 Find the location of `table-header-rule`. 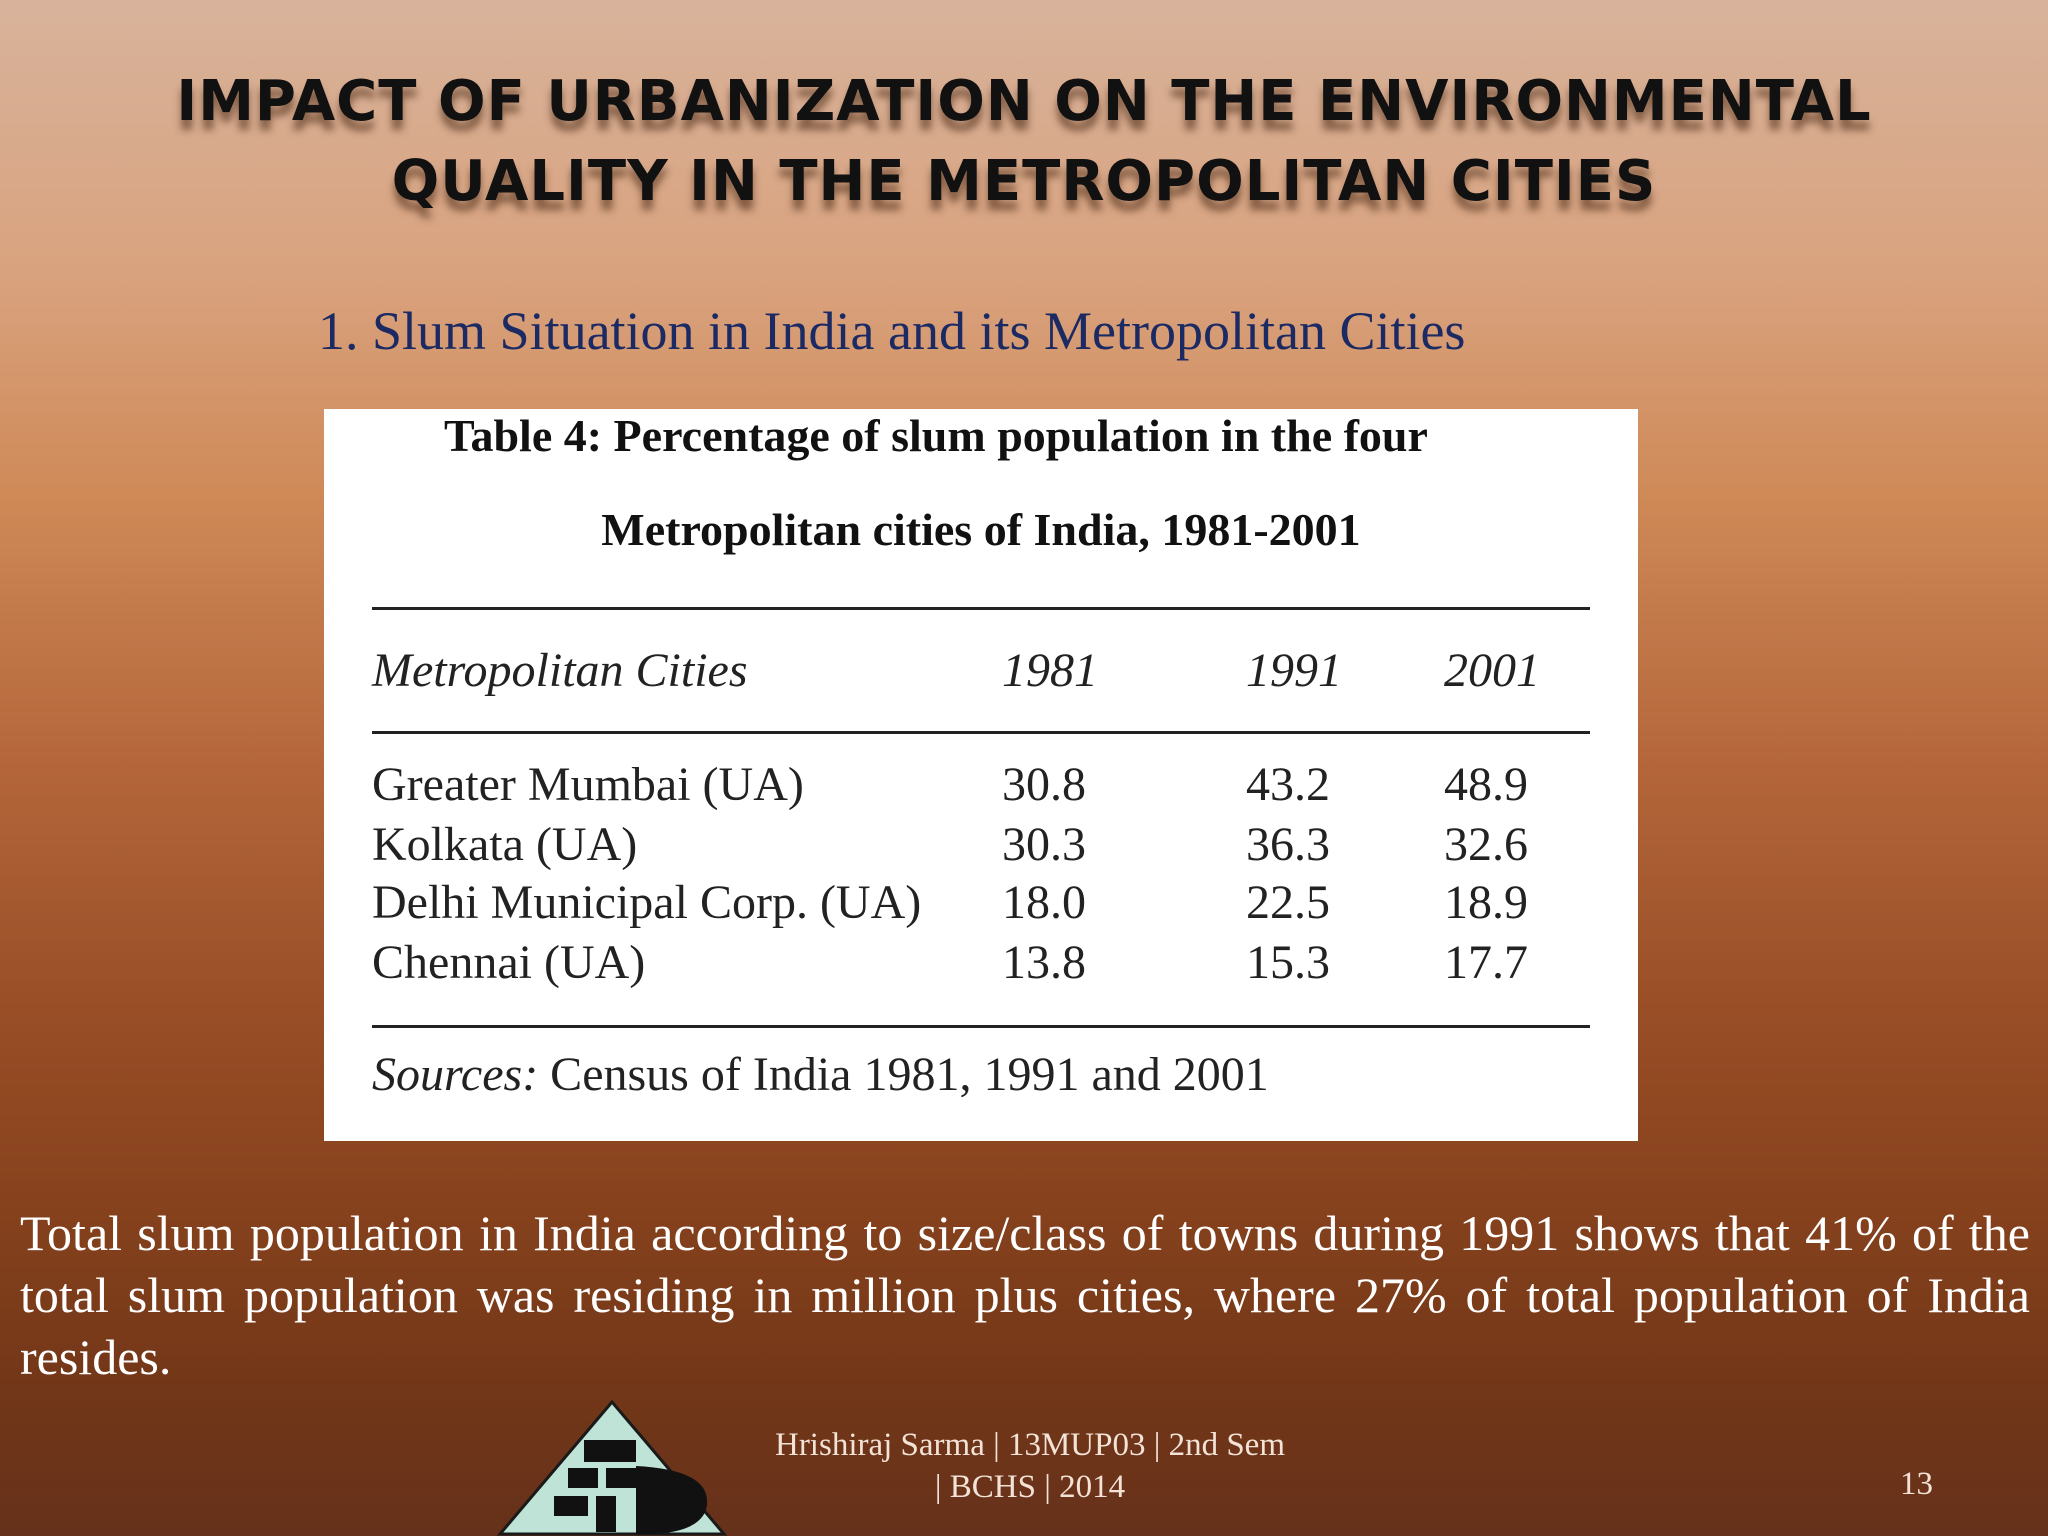

table-header-rule is located at coordinates (981, 732).